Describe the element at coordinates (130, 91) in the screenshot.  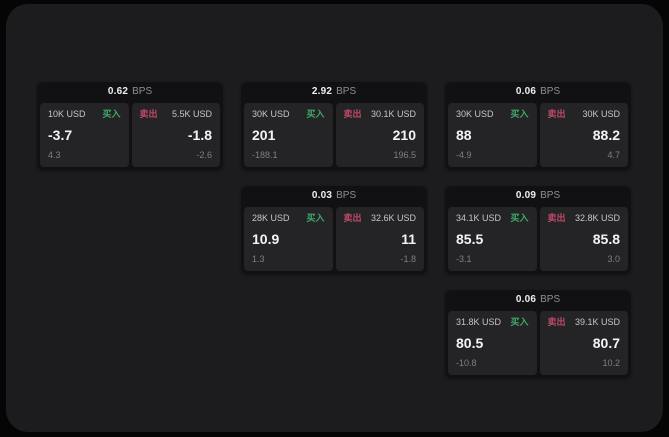
I see `bps-header: 0.62 BPS` at that location.